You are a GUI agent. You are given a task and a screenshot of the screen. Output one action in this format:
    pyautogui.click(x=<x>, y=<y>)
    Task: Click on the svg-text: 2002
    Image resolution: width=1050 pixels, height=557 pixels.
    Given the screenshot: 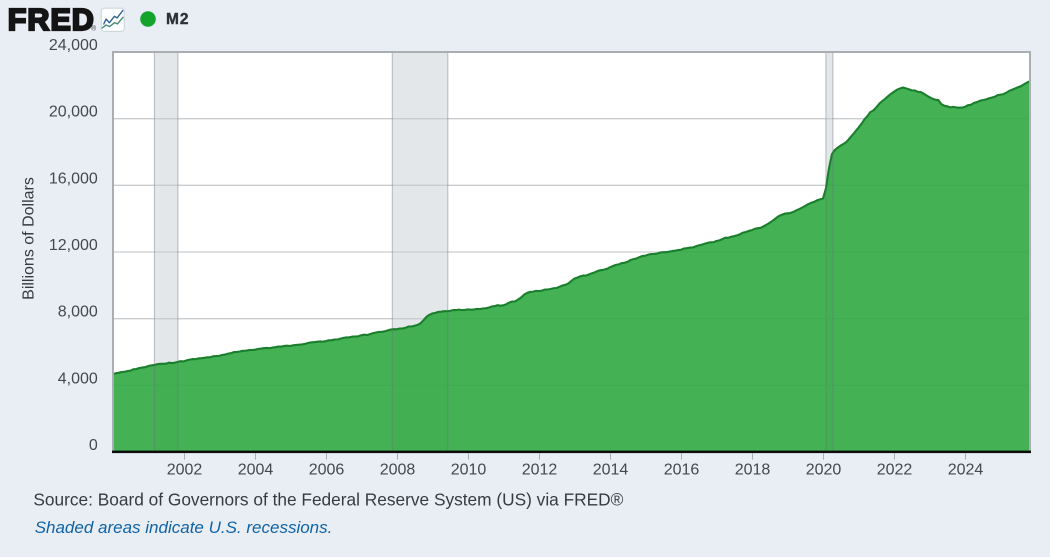 What is the action you would take?
    pyautogui.click(x=185, y=469)
    